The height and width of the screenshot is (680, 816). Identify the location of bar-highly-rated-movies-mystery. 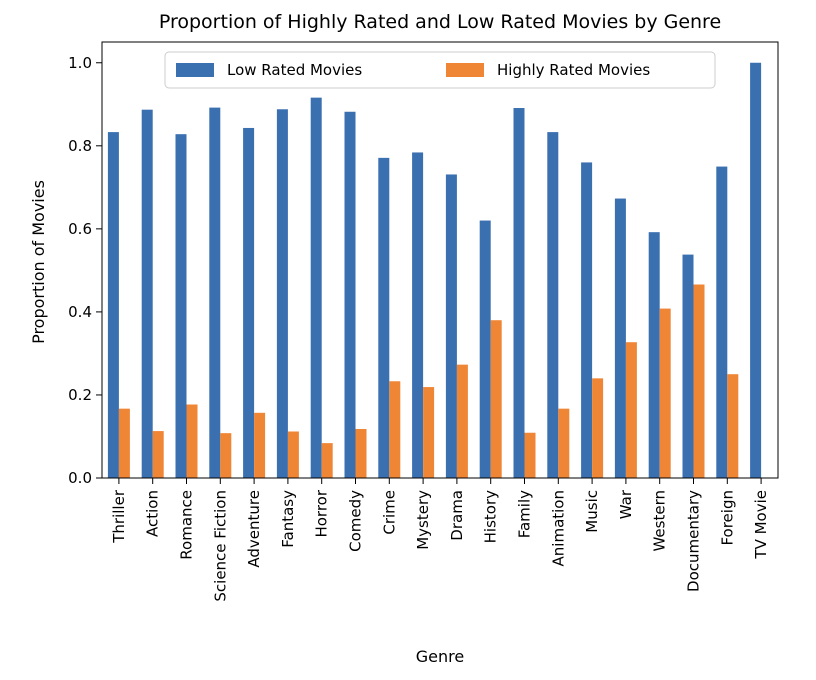
(429, 432).